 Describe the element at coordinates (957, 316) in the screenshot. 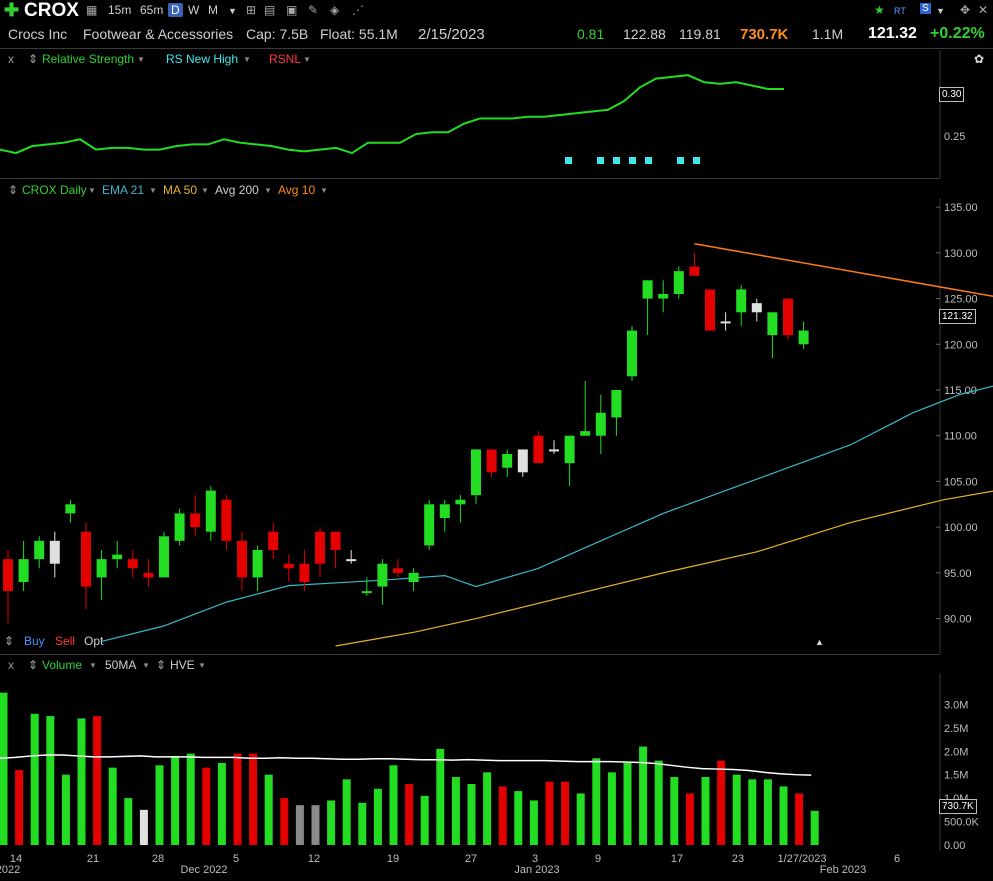

I see `last-price-box: 121.32` at that location.